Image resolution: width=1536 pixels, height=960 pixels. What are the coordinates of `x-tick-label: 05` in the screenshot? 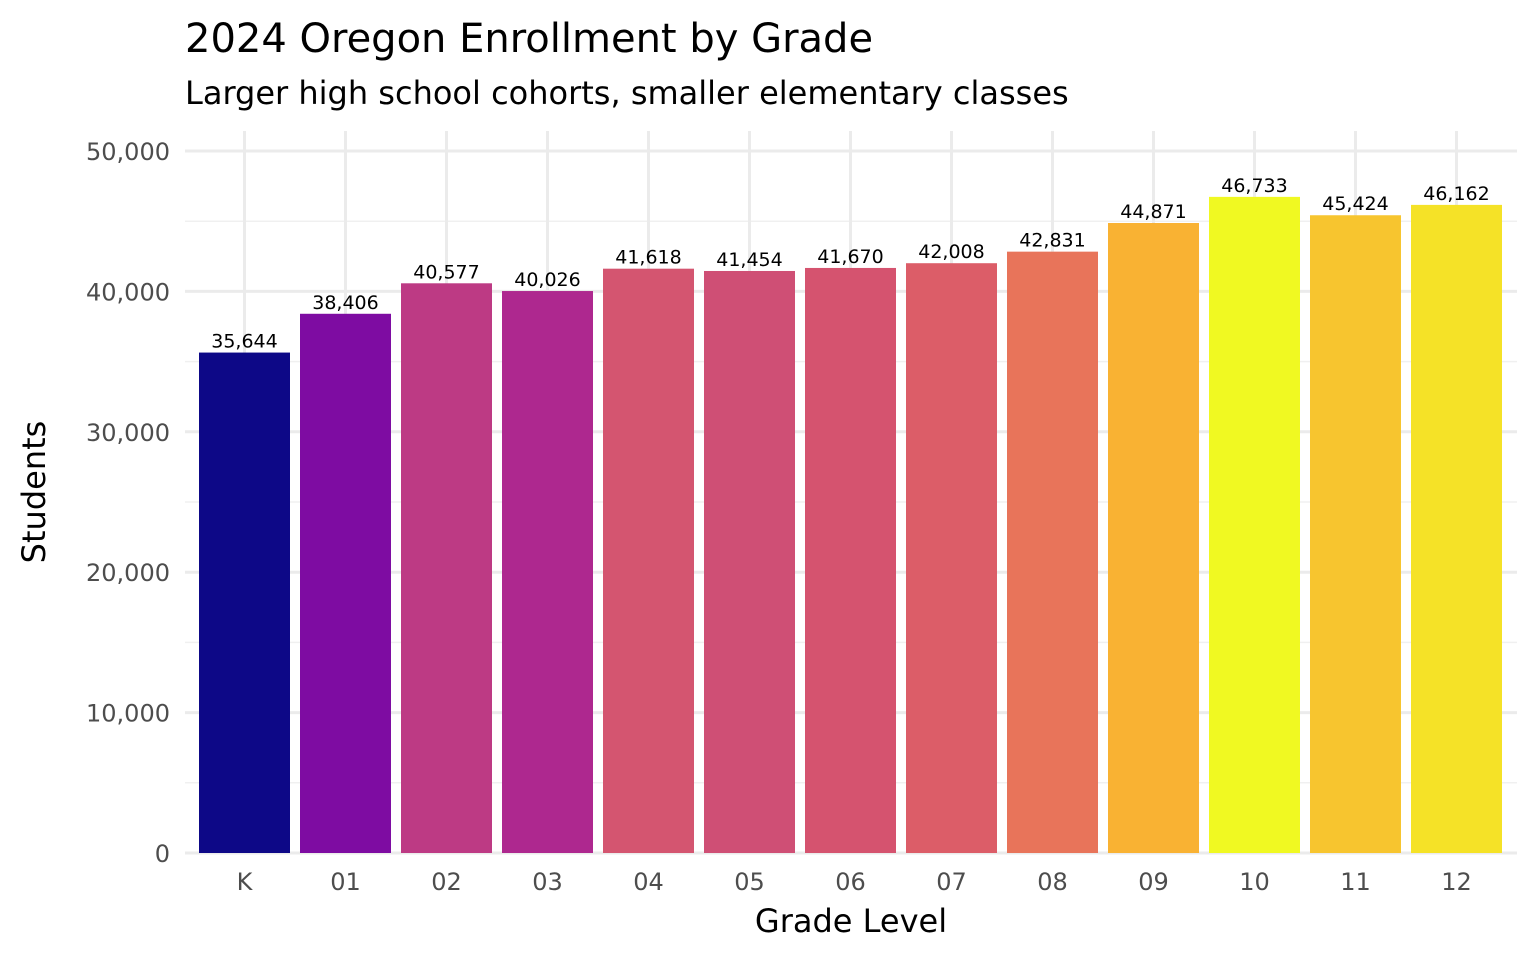 It's located at (749, 882).